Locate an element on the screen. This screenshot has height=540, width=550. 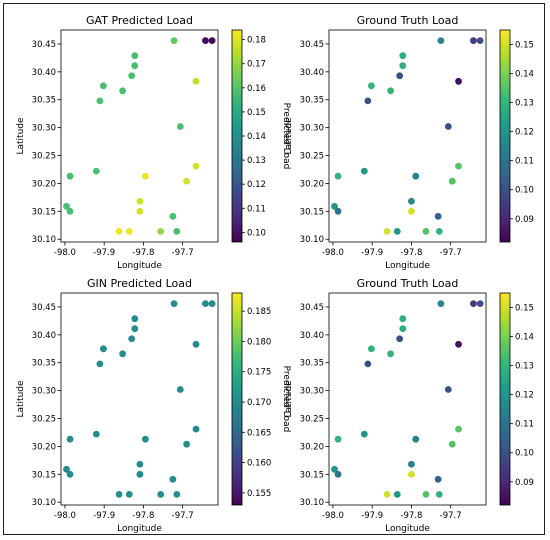
chart-title: Ground Truth Load is located at coordinates (408, 20).